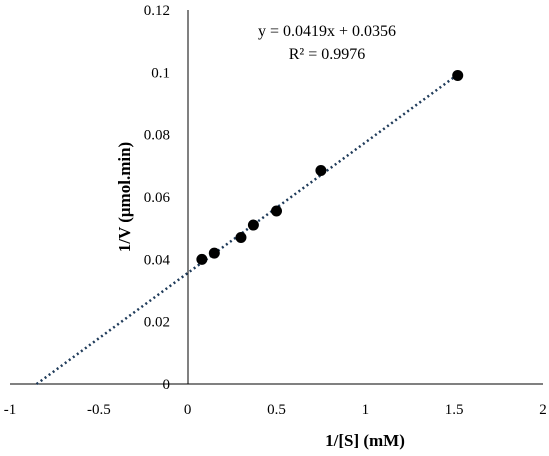  Describe the element at coordinates (543, 410) in the screenshot. I see `x-tick-label: 2` at that location.